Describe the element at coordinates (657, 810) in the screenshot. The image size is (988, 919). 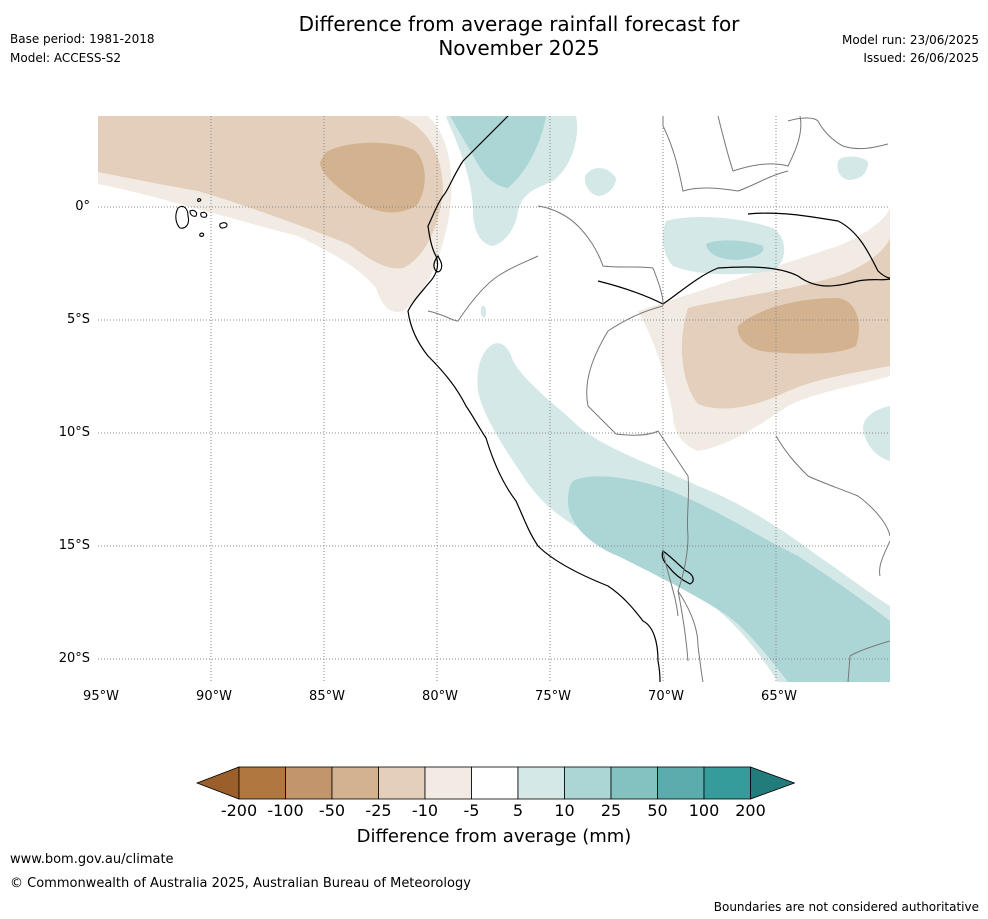
I see `colorbar-tick-label: 50` at that location.